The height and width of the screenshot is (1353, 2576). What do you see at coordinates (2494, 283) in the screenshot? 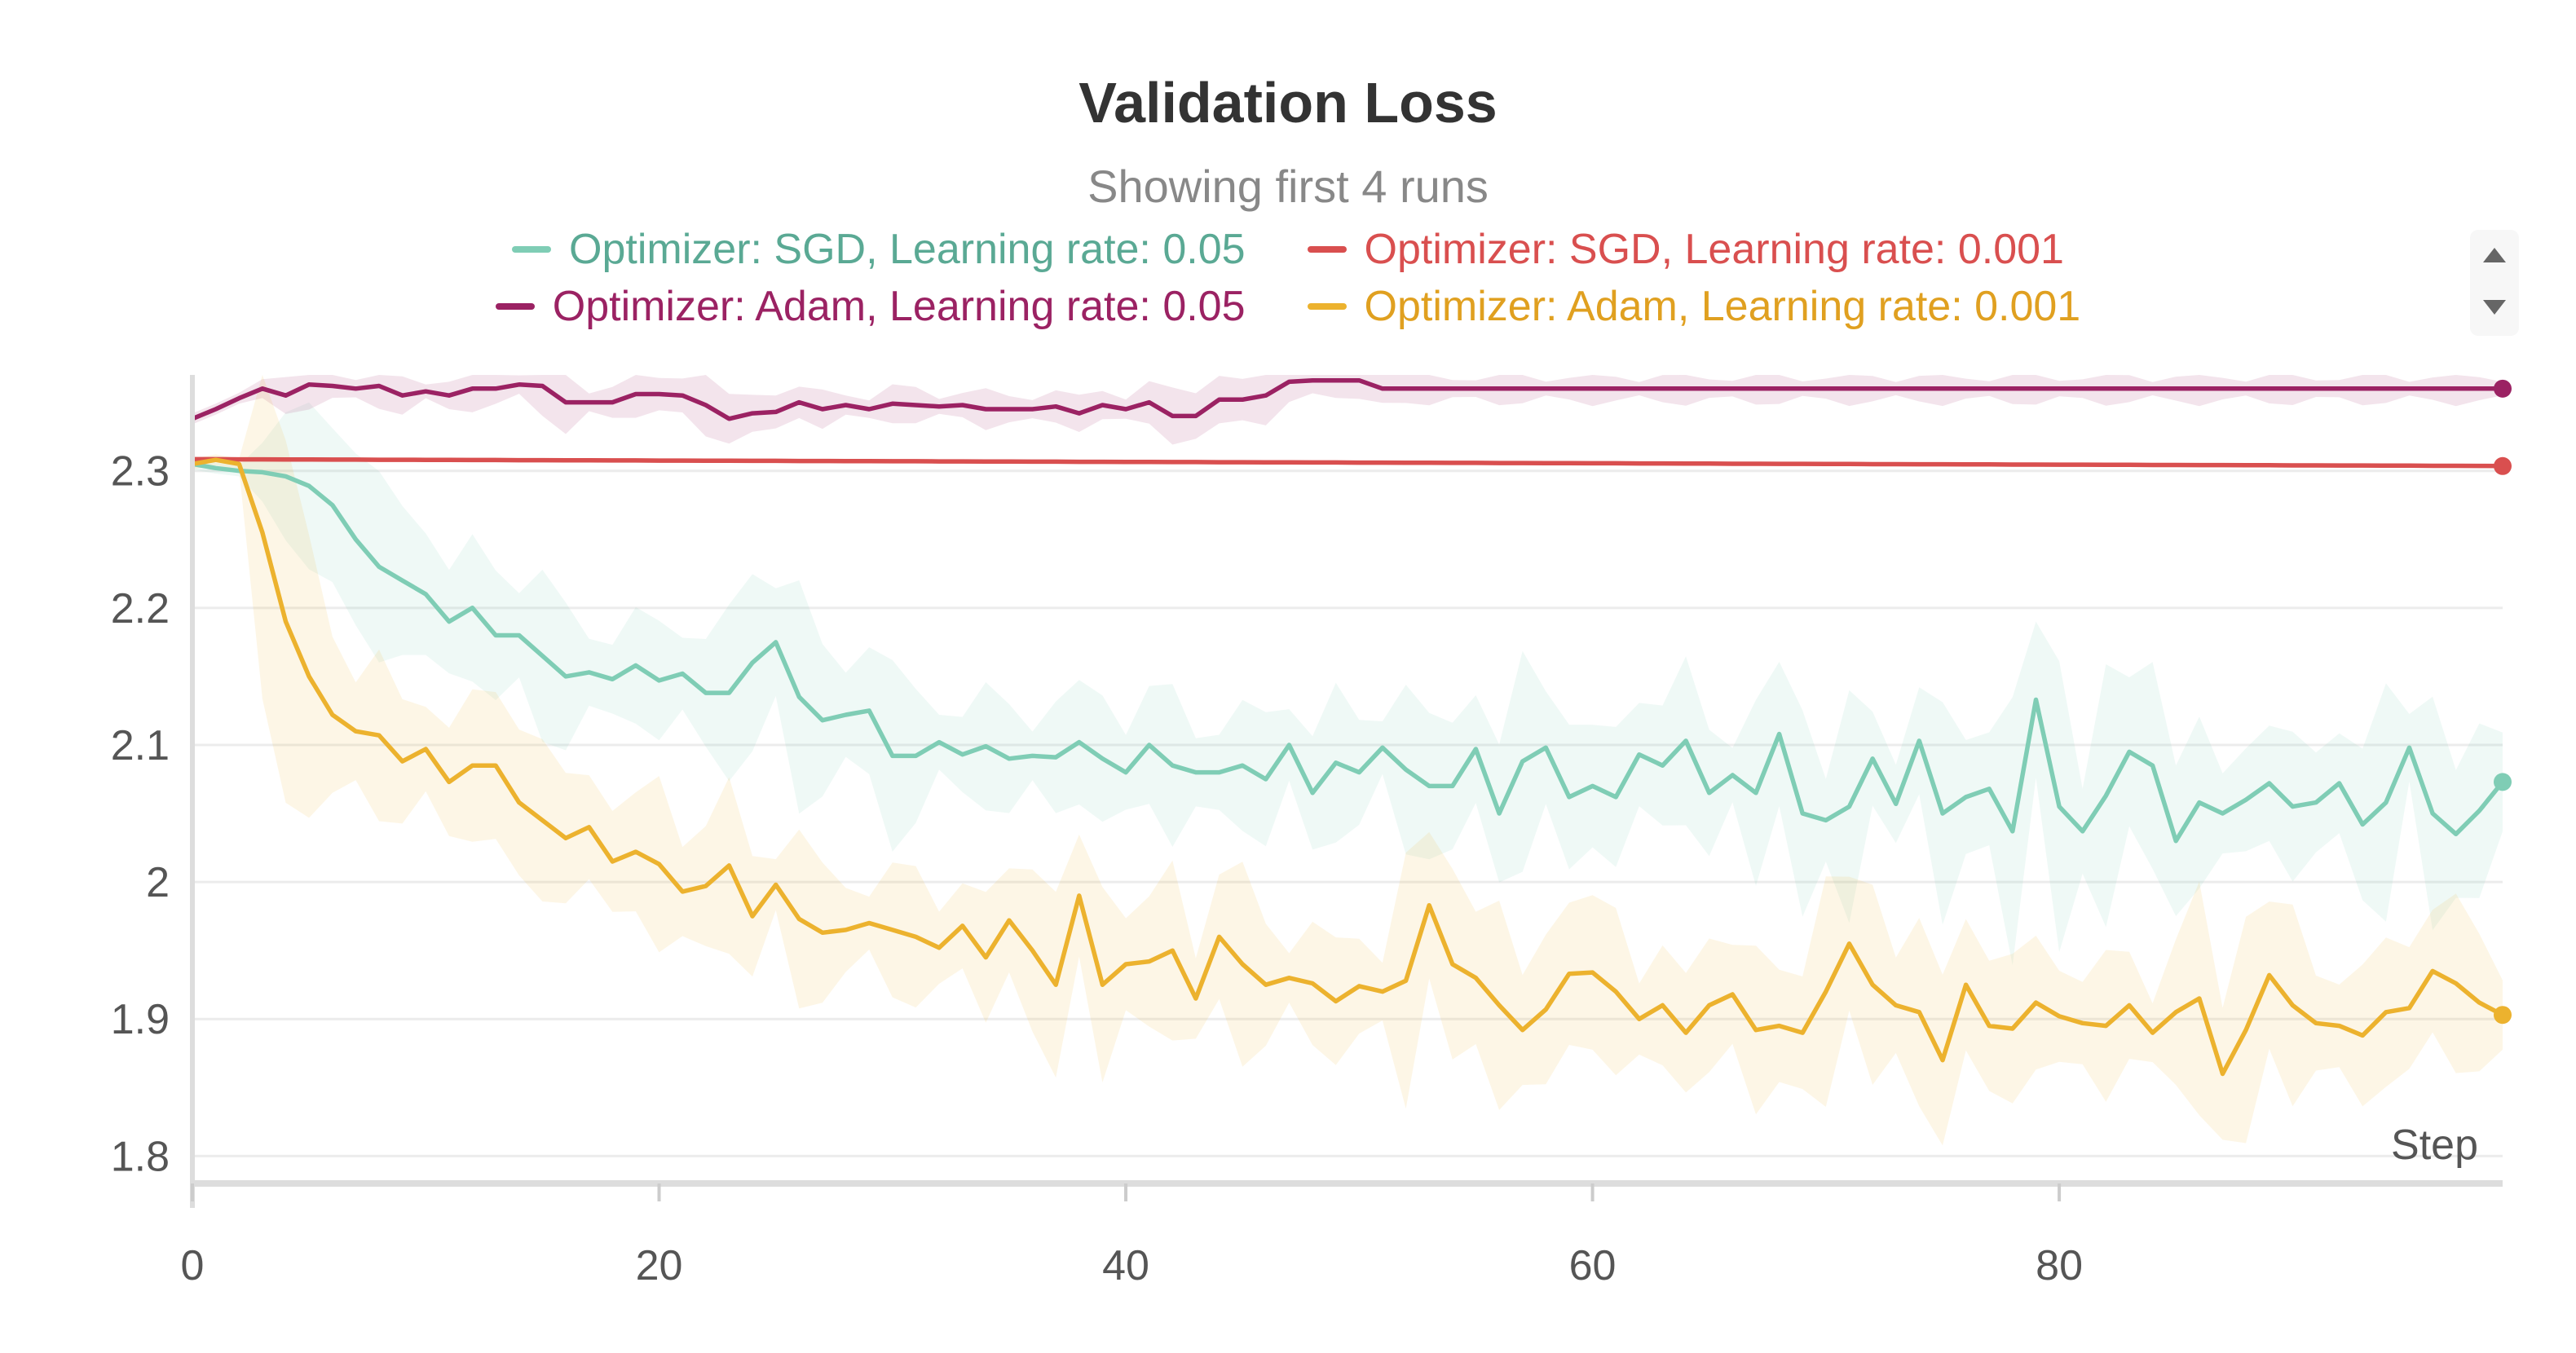
I see `legend-scroll-control` at bounding box center [2494, 283].